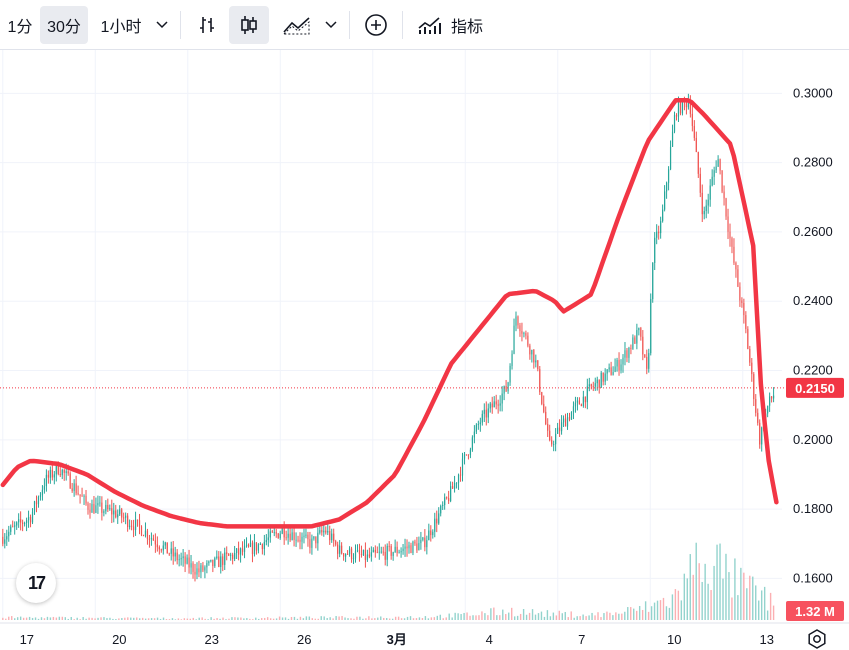  I want to click on y-tick-label: 0.1800, so click(813, 508).